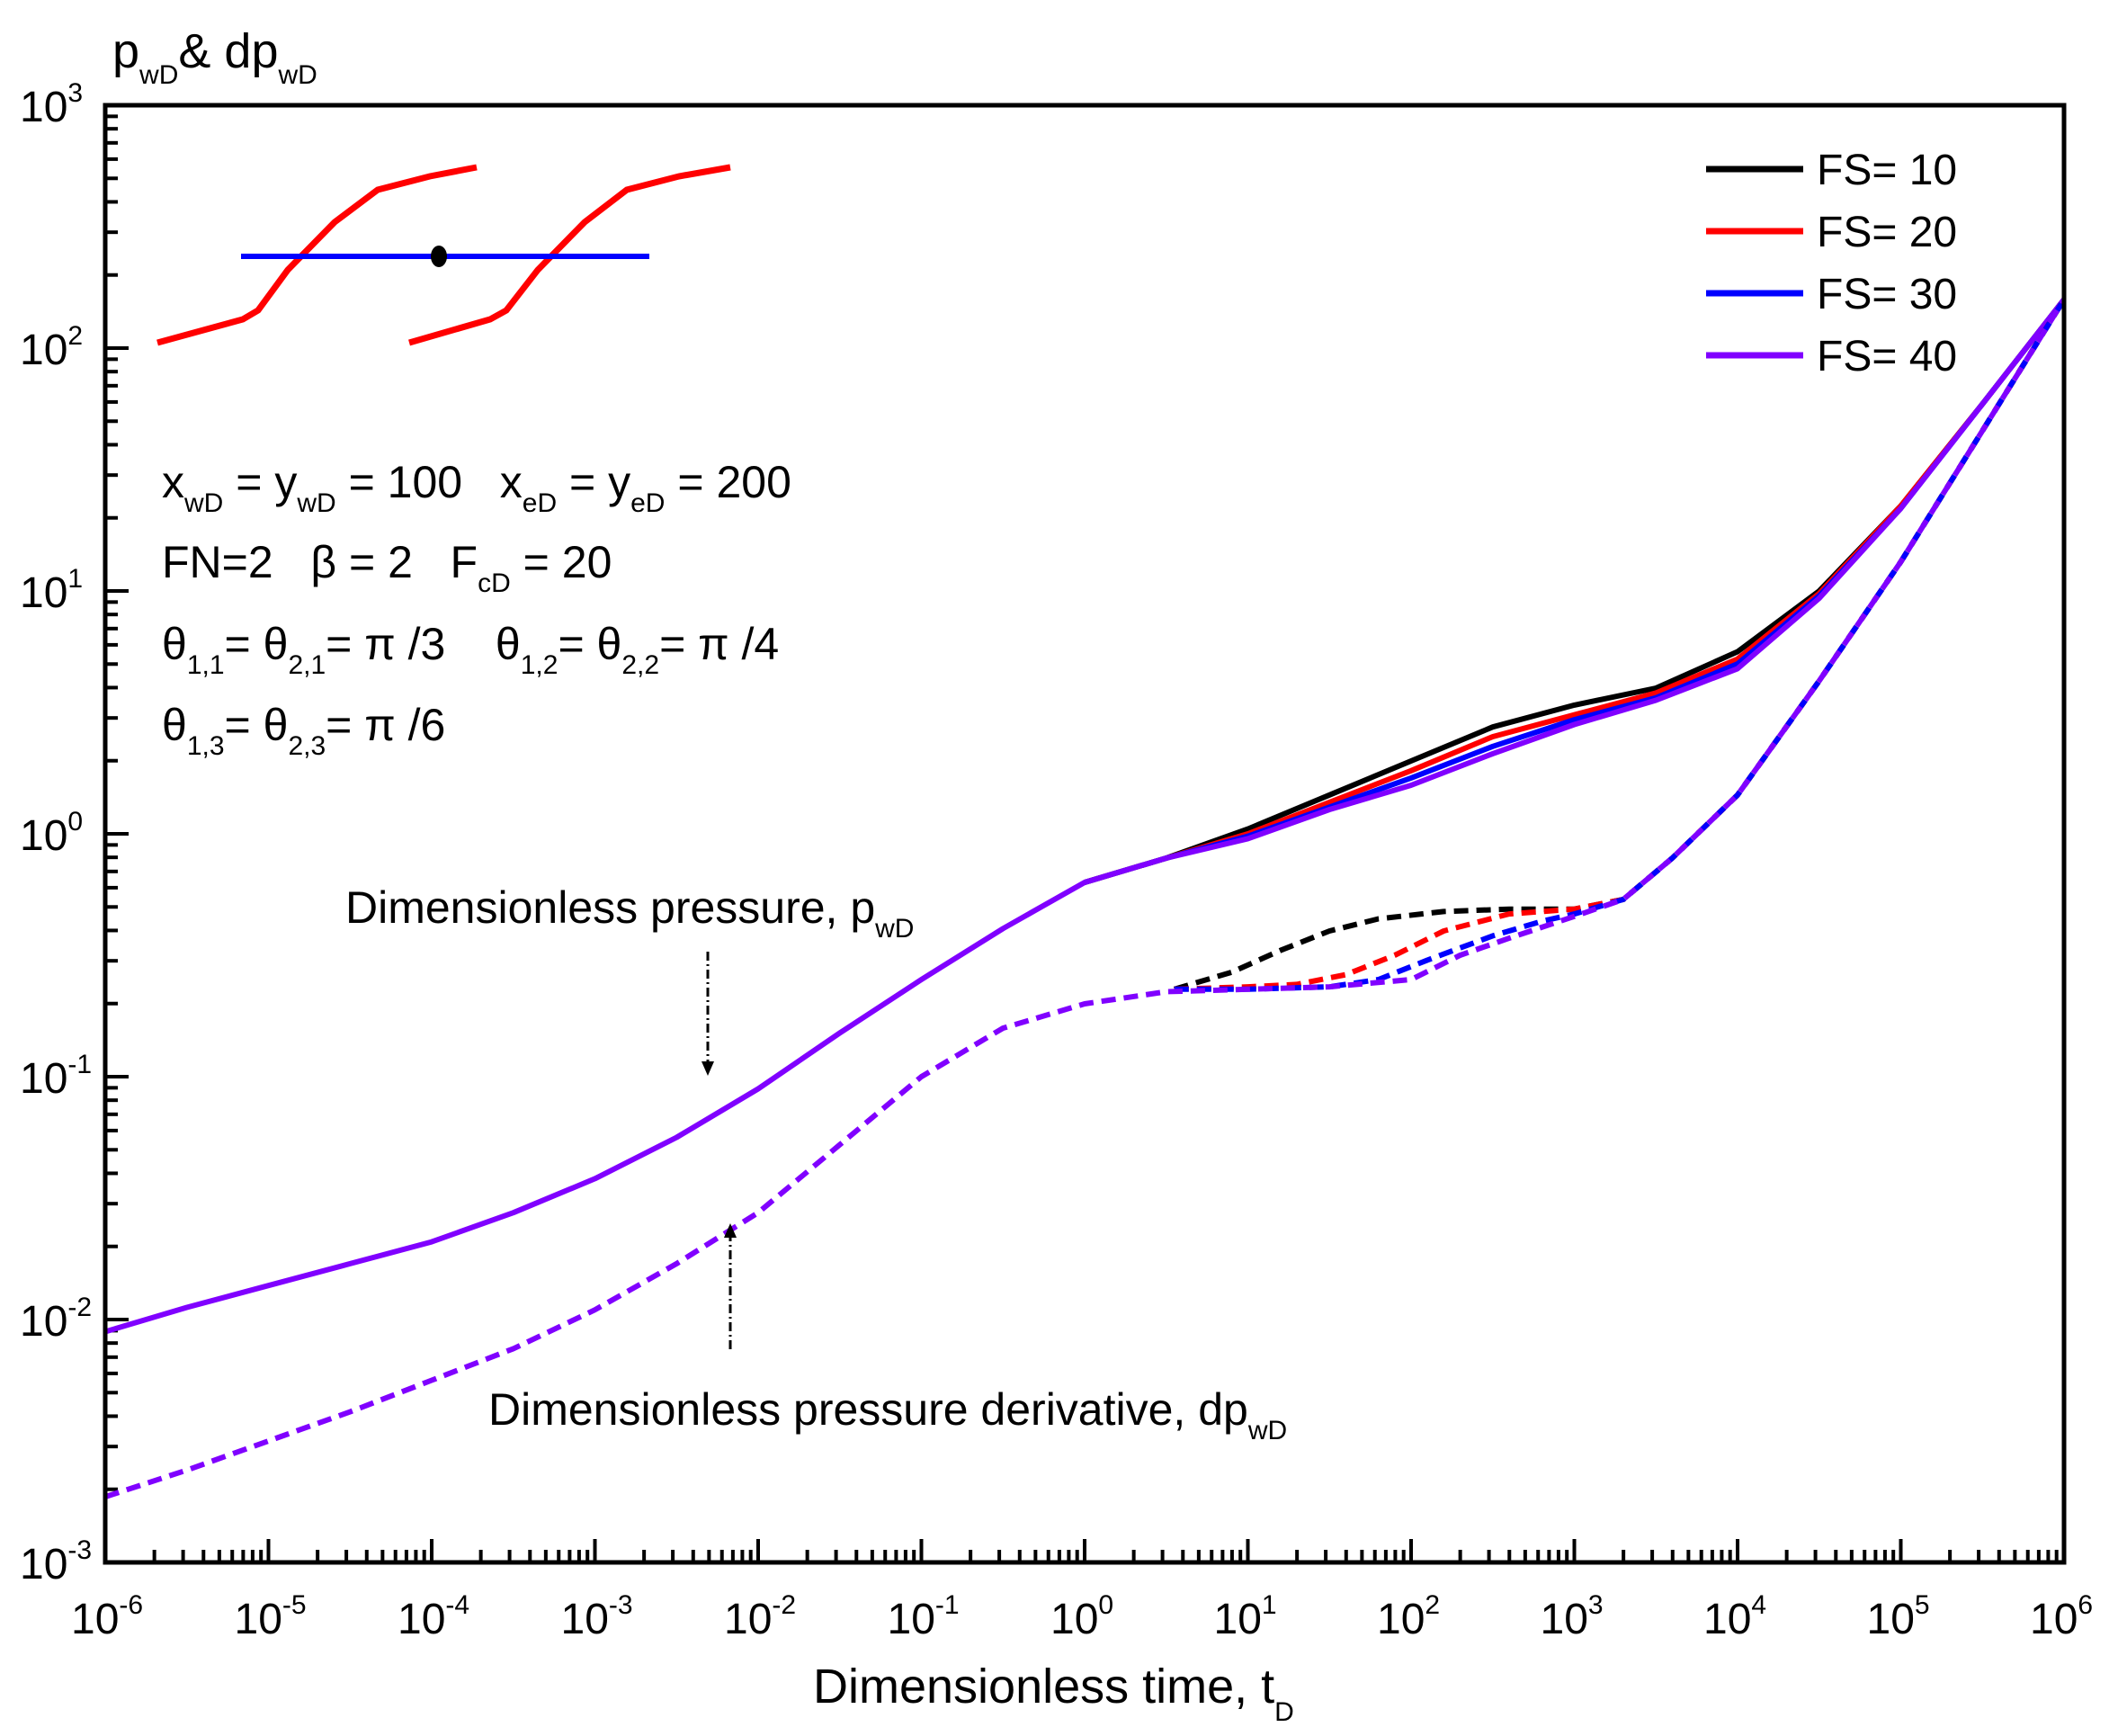 The width and height of the screenshot is (2109, 1736). I want to click on x-tick-label: 10⁻³, so click(597, 1616).